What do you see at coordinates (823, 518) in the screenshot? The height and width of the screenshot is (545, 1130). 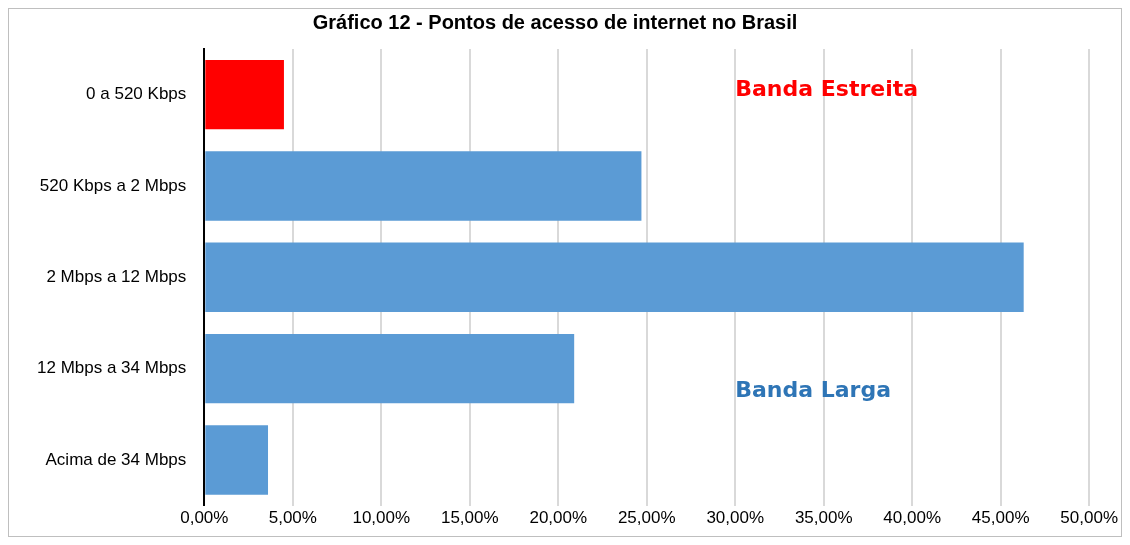 I see `x-tick-label: 35,00%` at bounding box center [823, 518].